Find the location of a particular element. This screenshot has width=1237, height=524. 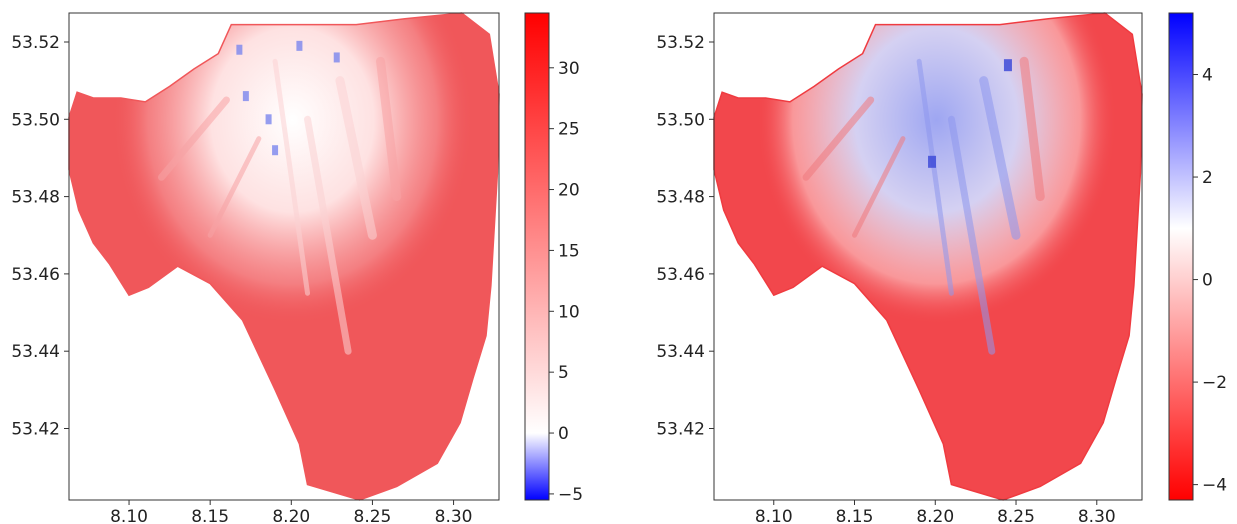

right-y-axis-ticks: 53.42 53.44 53.46 53.48 53.50 53.52 is located at coordinates (685, 236).